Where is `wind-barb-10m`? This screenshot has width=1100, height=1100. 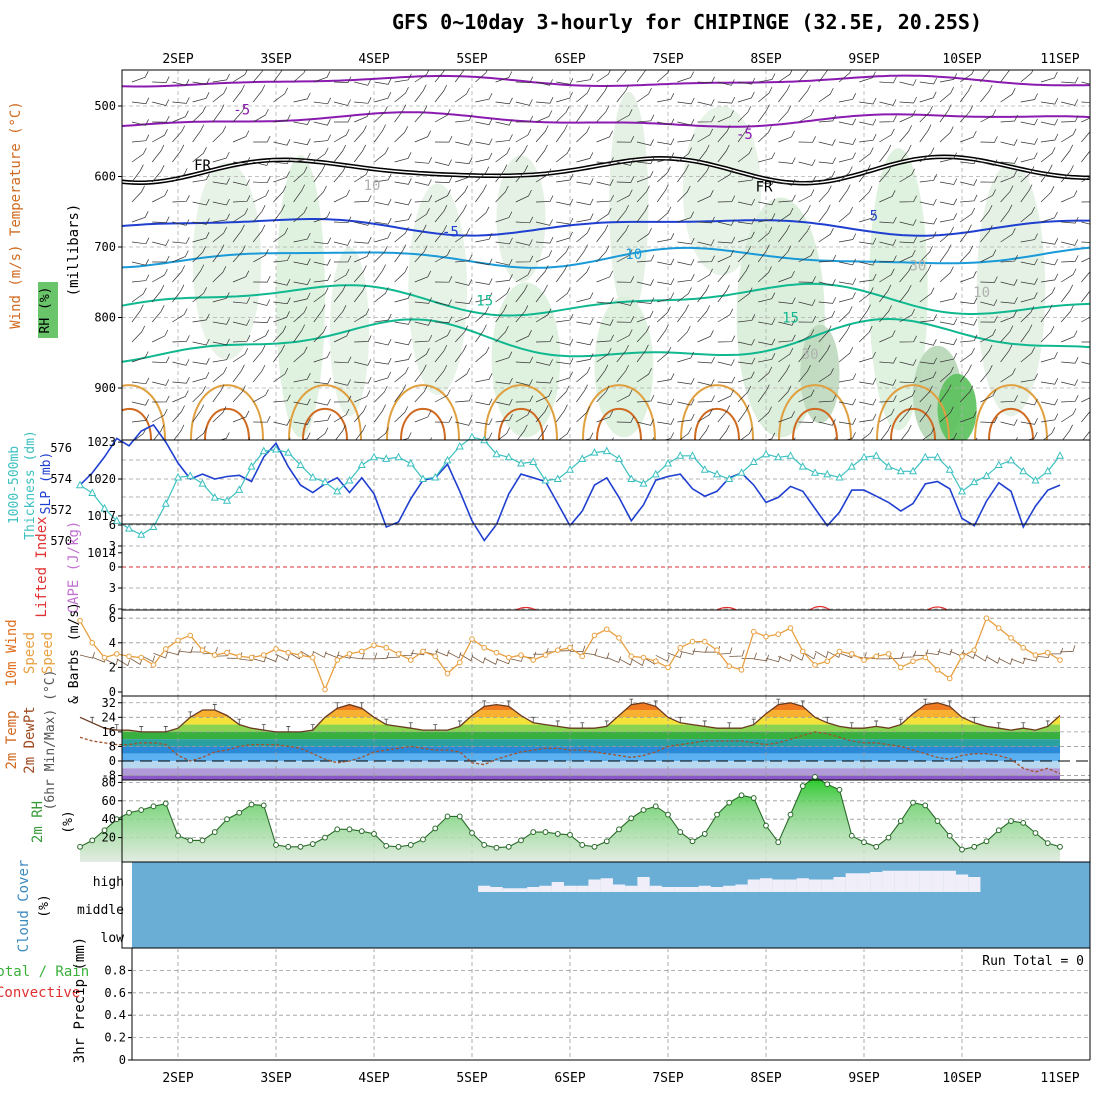 wind-barb-10m is located at coordinates (602, 656).